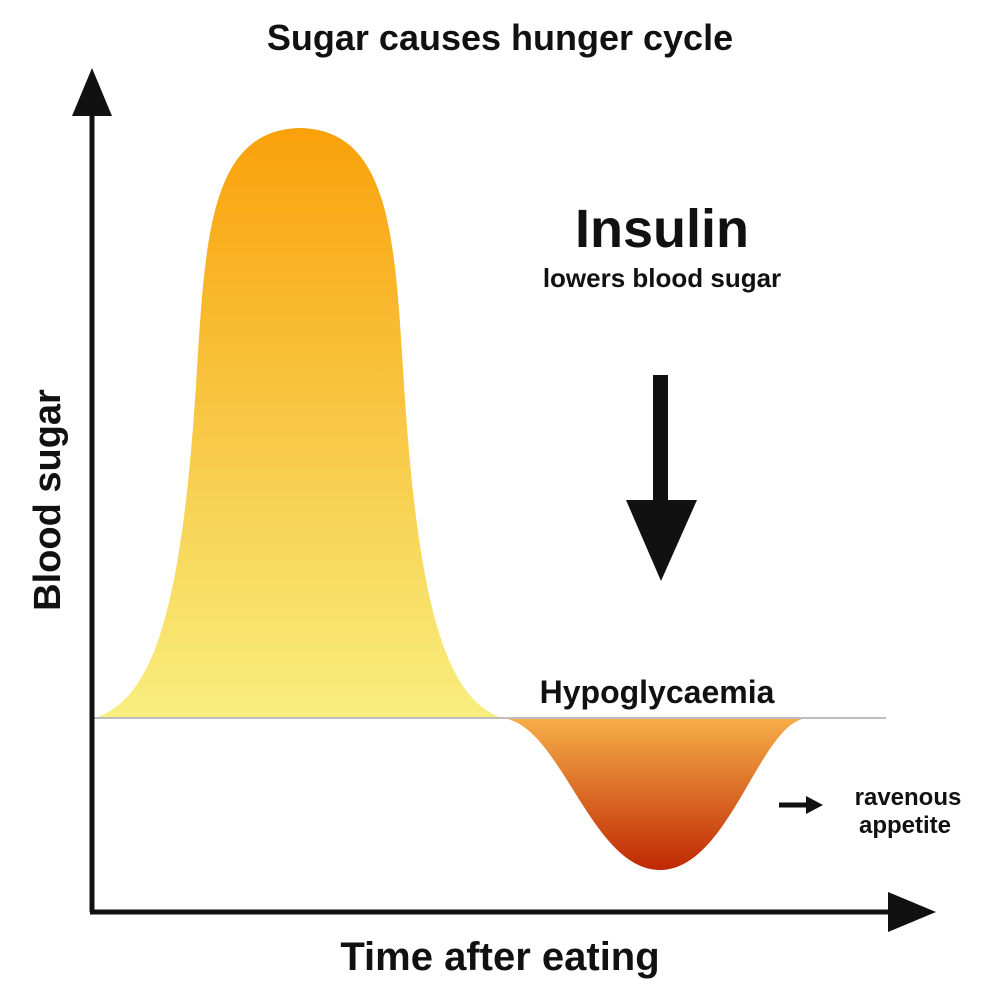  I want to click on x-axis-label: Time after eating, so click(499, 957).